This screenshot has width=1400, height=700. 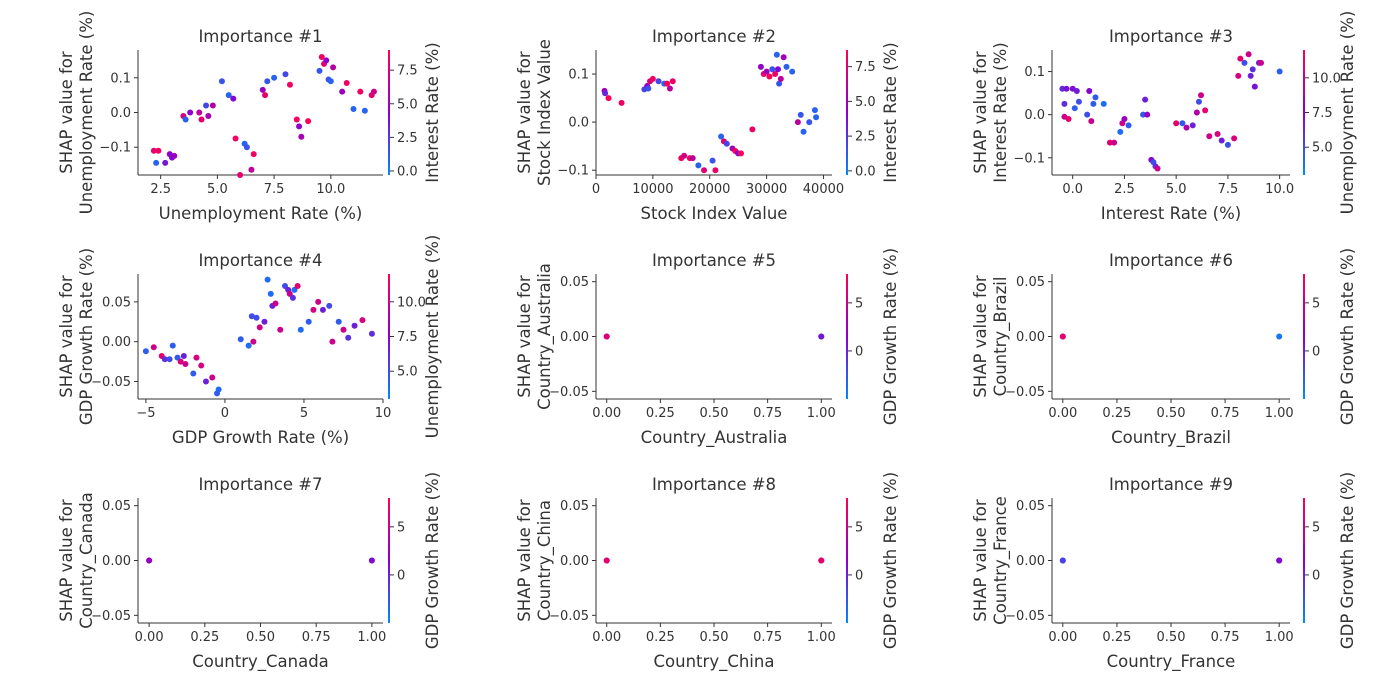 I want to click on x-tick-label: 1.00, so click(x=1279, y=413).